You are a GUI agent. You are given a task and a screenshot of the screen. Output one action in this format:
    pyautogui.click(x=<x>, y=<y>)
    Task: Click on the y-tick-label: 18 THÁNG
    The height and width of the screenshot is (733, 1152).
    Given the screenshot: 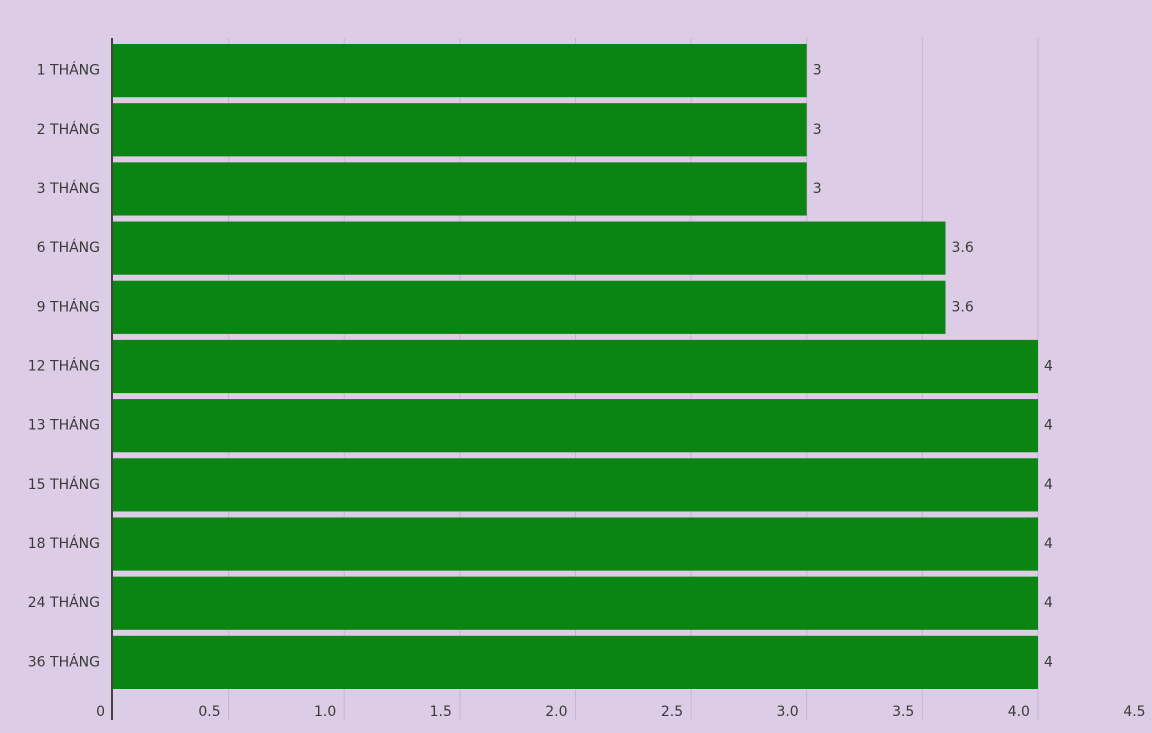 What is the action you would take?
    pyautogui.click(x=64, y=543)
    